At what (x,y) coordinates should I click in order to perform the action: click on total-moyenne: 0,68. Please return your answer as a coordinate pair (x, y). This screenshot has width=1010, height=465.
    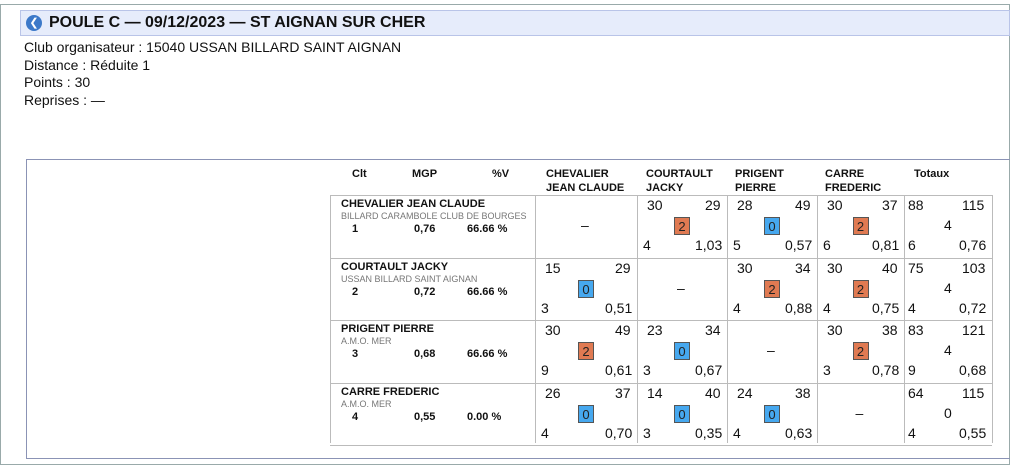
    Looking at the image, I should click on (973, 370).